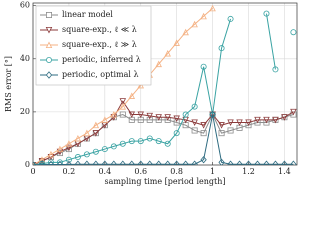 The width and height of the screenshot is (320, 240). What do you see at coordinates (101, 59) in the screenshot?
I see `legend-label: periodic, inferred λ` at bounding box center [101, 59].